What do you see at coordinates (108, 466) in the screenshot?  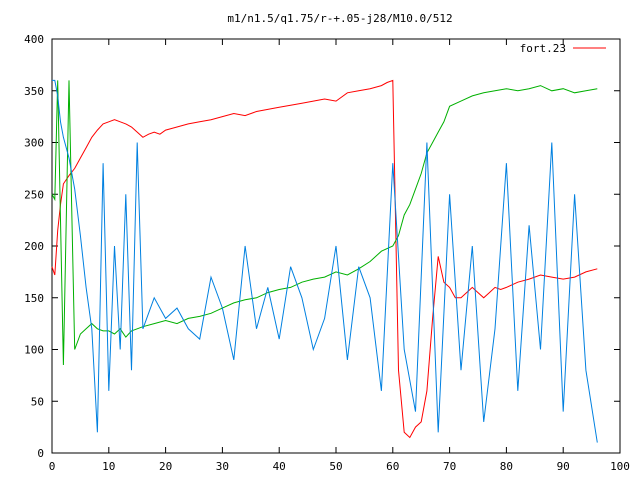 I see `x-tick-label: 10` at bounding box center [108, 466].